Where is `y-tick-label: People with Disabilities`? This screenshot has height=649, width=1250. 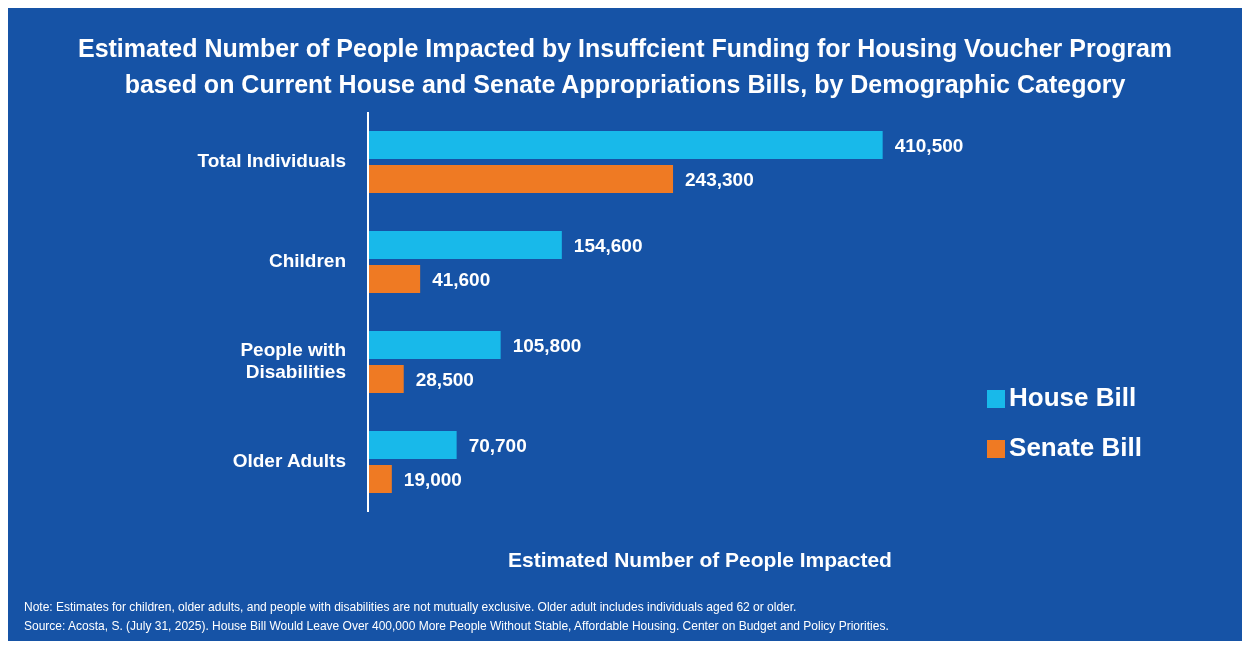
y-tick-label: People with Disabilities is located at coordinates (293, 361).